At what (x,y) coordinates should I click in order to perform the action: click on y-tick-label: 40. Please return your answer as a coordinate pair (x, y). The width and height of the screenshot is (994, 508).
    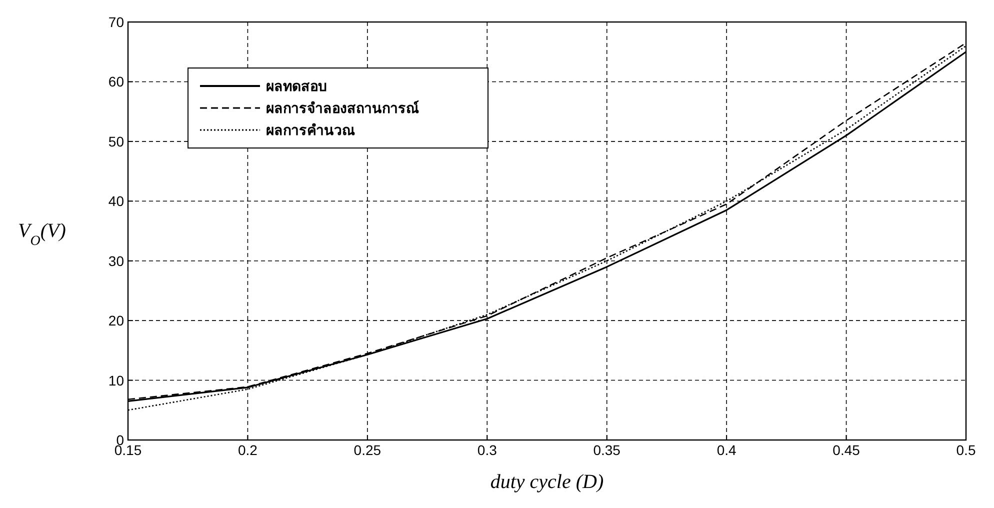
    Looking at the image, I should click on (116, 201).